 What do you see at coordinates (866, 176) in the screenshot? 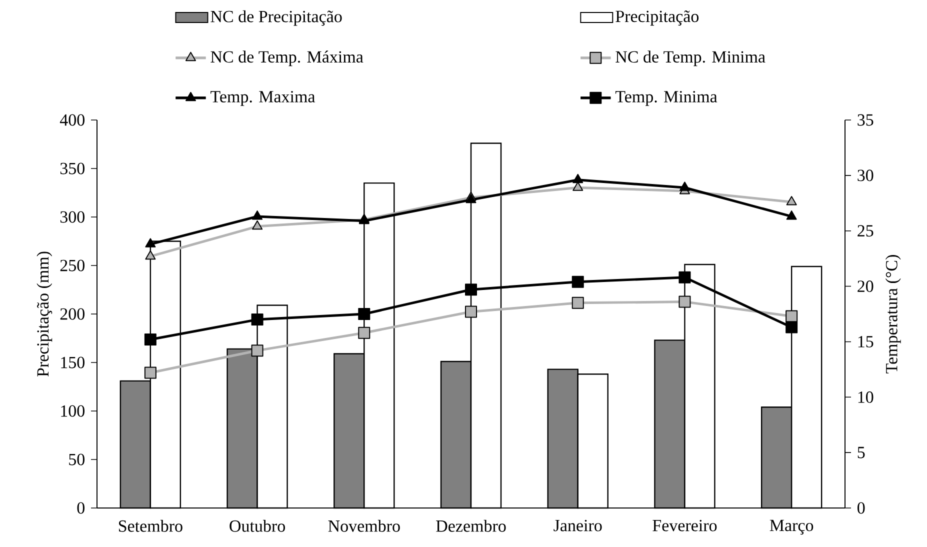
I see `y2-tick-label: 30` at bounding box center [866, 176].